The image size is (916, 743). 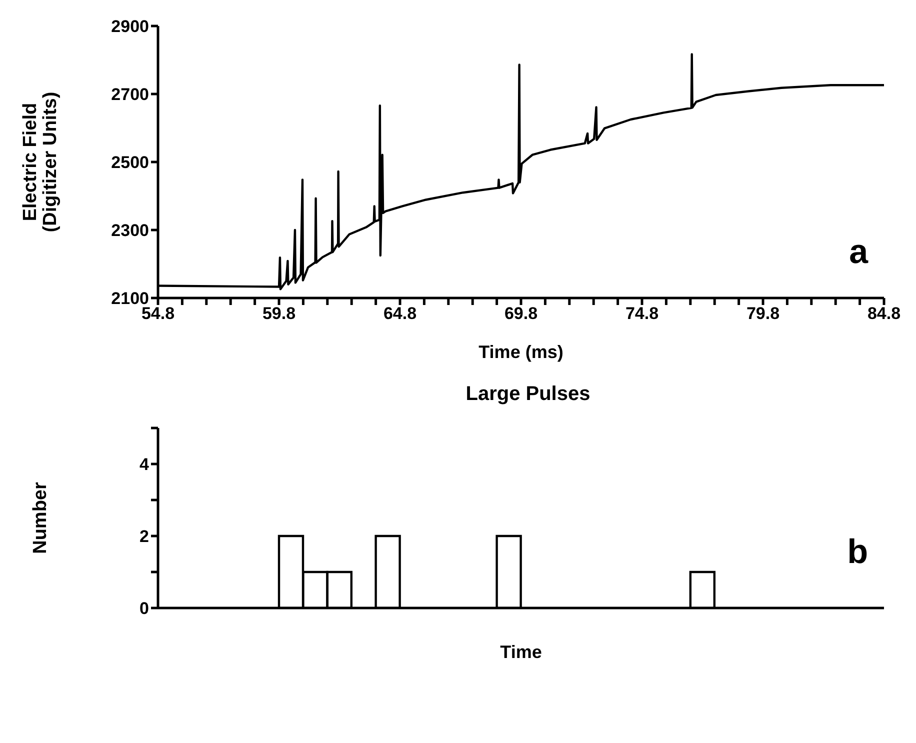 I want to click on x-tick-label: 59.8, so click(x=279, y=314).